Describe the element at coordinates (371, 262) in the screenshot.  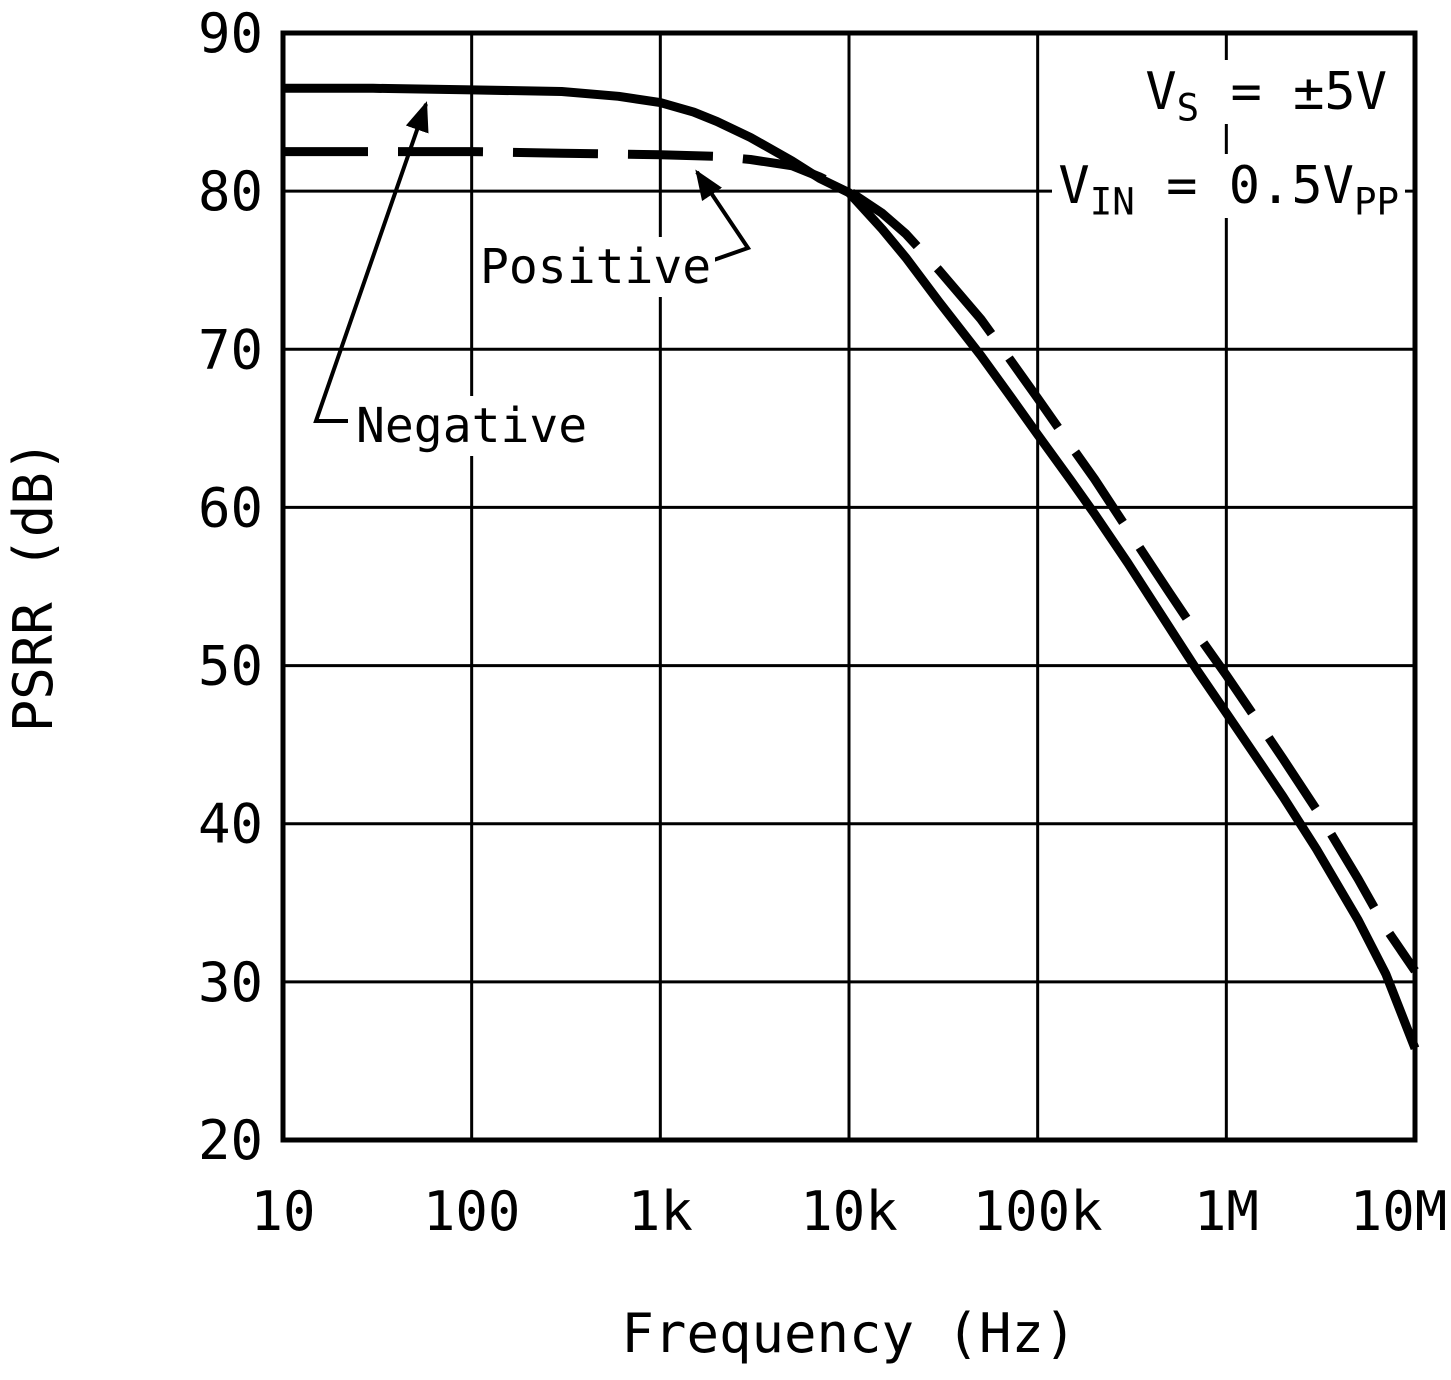
I see `negative-label-arrow` at that location.